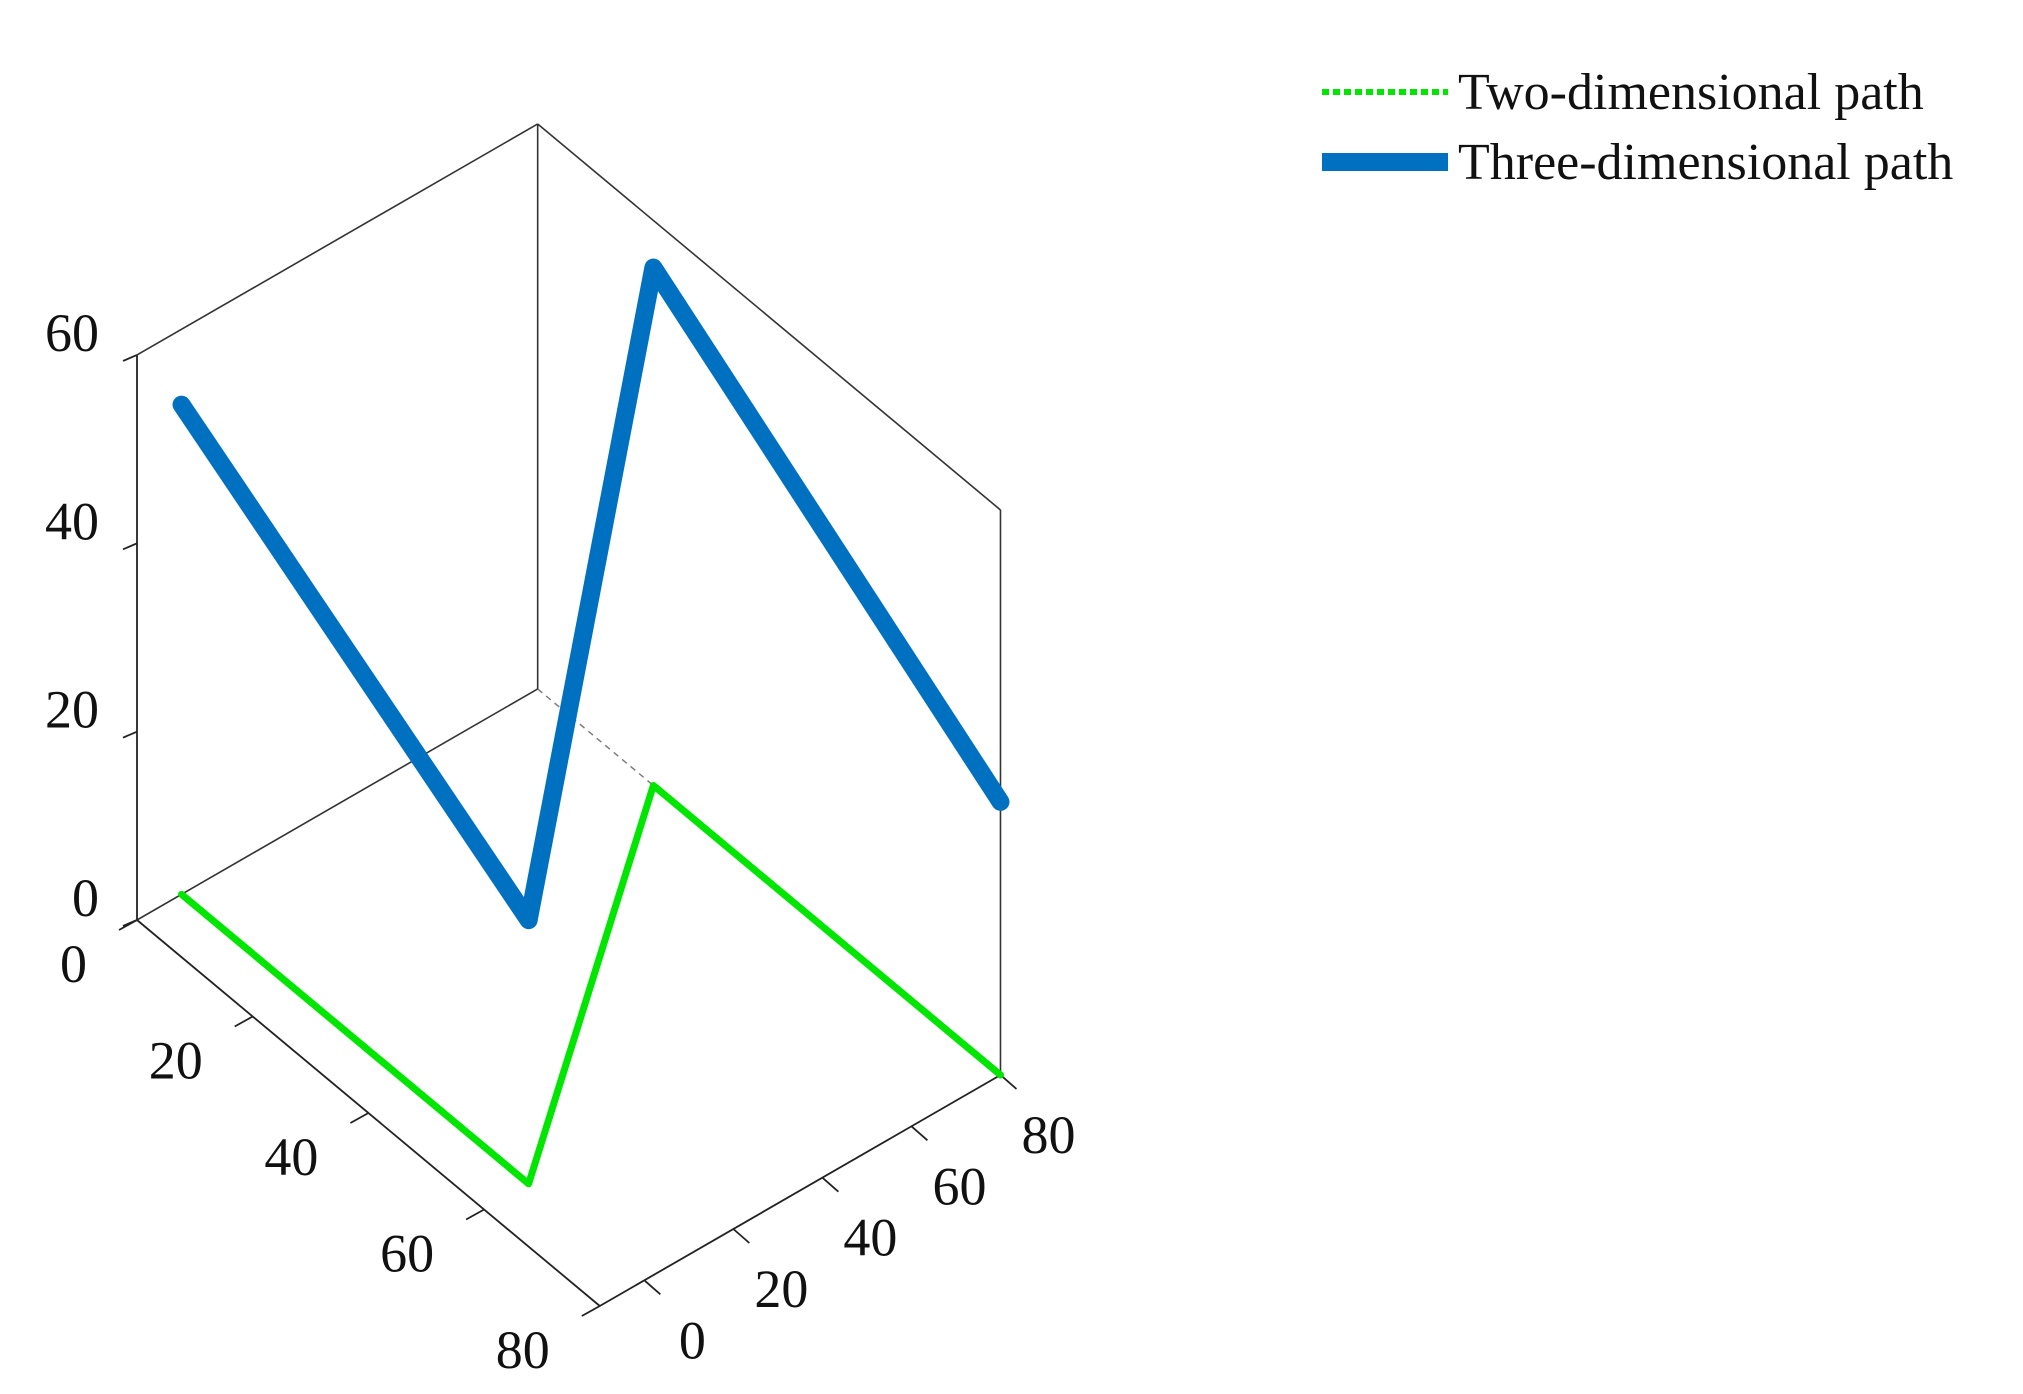 This screenshot has width=2023, height=1394. I want to click on x-tick-label: 0, so click(692, 1340).